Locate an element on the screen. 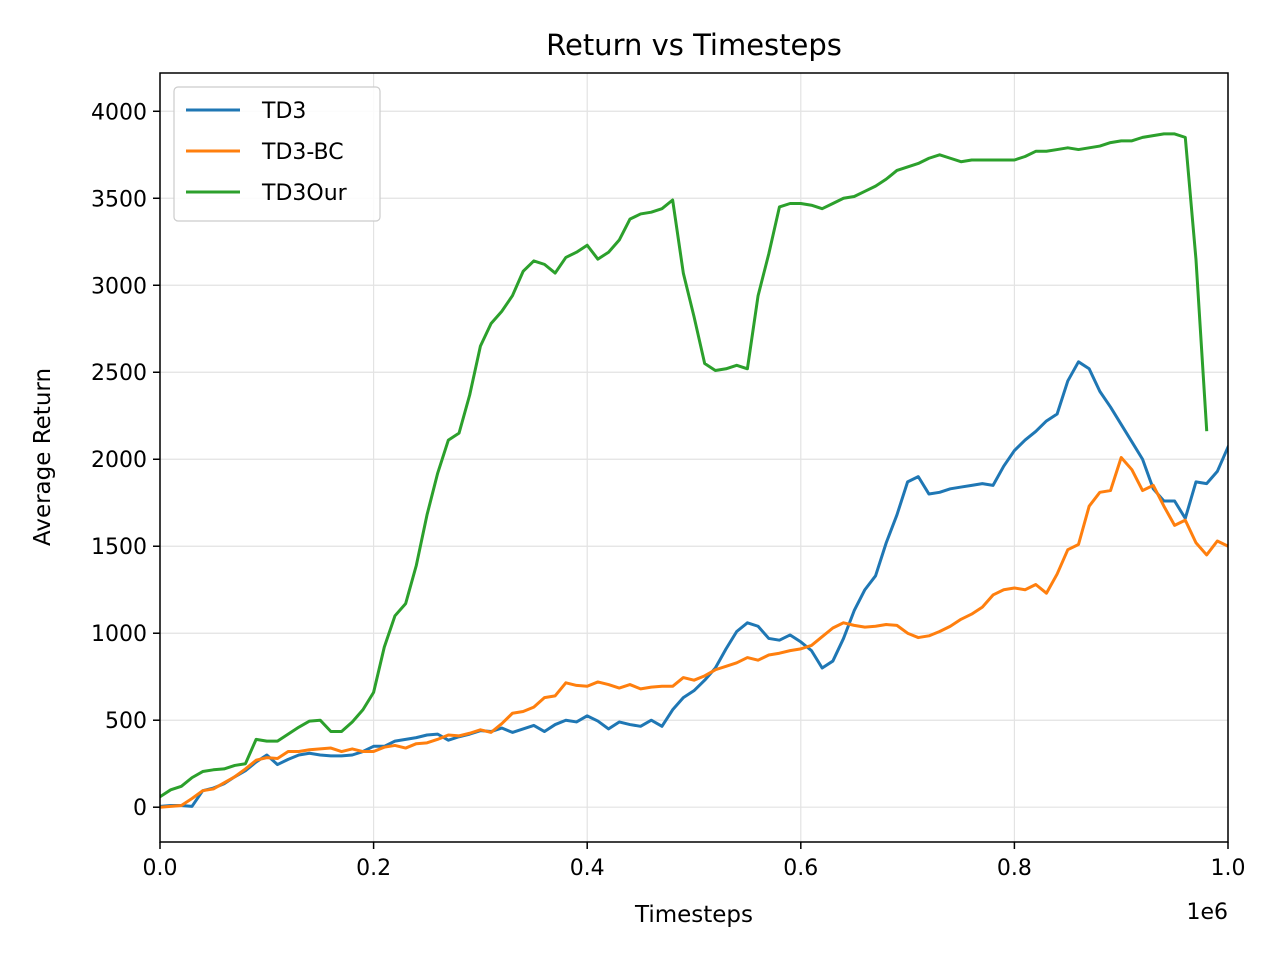 The height and width of the screenshot is (960, 1280). y-tick-label: 2000 is located at coordinates (119, 460).